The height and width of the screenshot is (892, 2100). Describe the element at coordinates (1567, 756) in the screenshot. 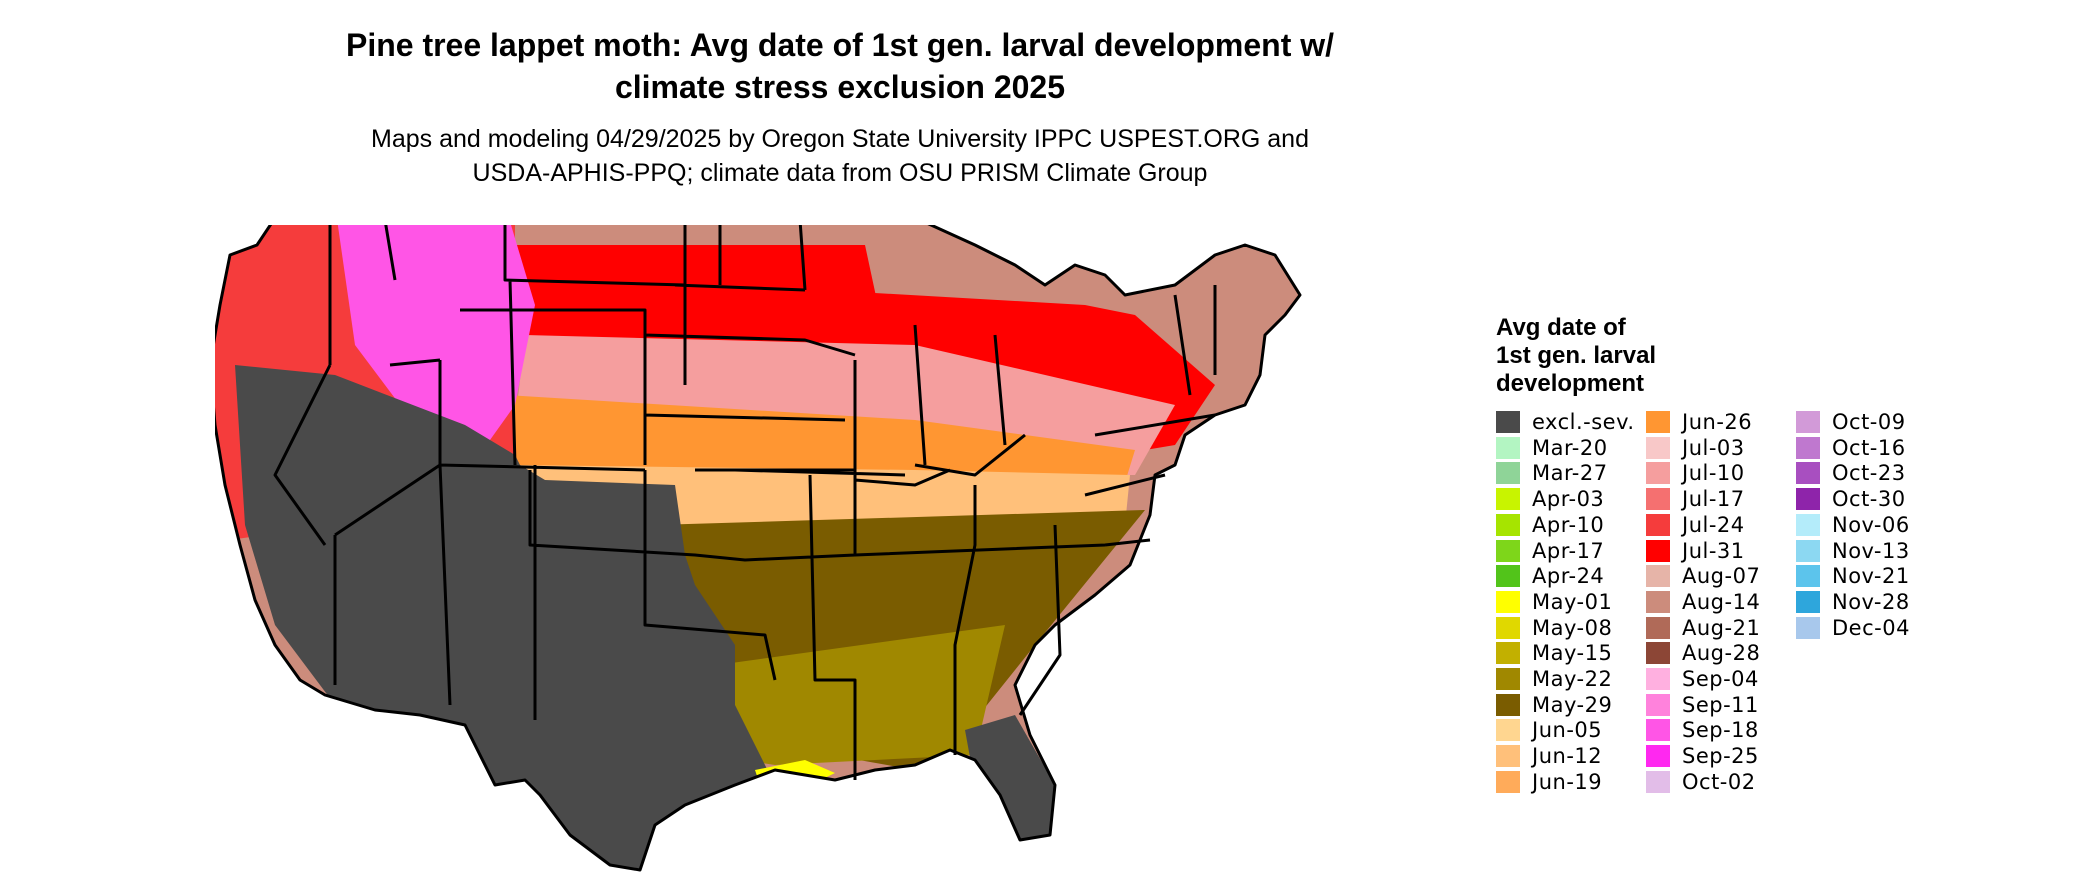

I see `legend-label: Jun-12` at that location.